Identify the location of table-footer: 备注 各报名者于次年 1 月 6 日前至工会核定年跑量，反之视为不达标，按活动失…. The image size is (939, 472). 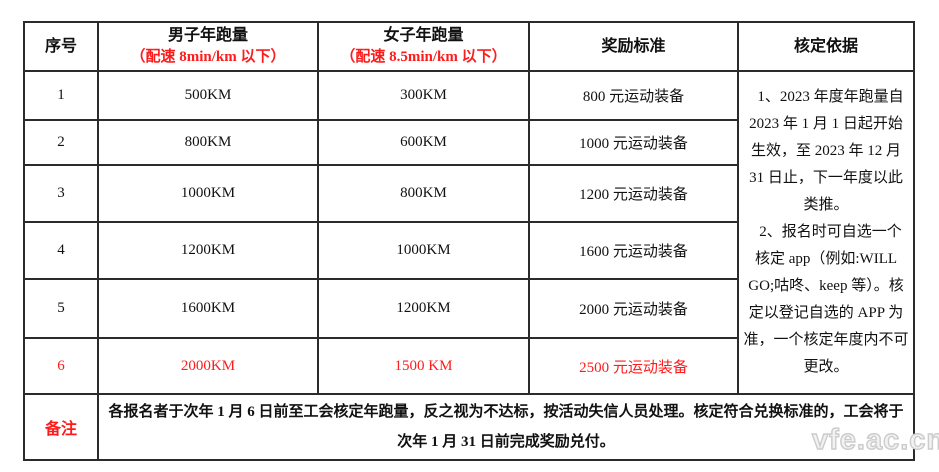
(469, 427).